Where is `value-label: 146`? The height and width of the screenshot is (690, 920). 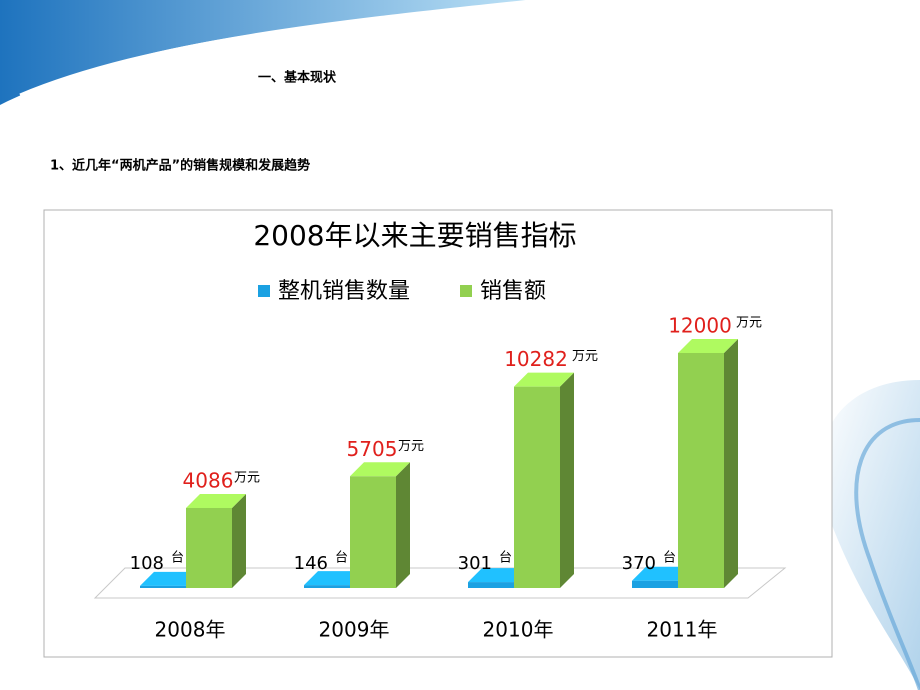
value-label: 146 is located at coordinates (311, 563).